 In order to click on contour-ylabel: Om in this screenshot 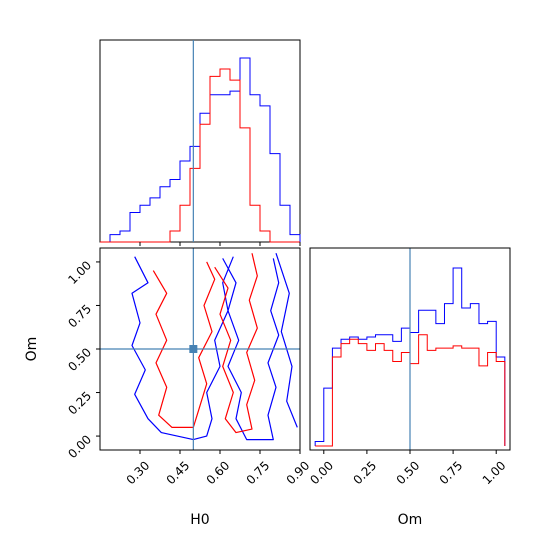, I will do `click(32, 349)`.